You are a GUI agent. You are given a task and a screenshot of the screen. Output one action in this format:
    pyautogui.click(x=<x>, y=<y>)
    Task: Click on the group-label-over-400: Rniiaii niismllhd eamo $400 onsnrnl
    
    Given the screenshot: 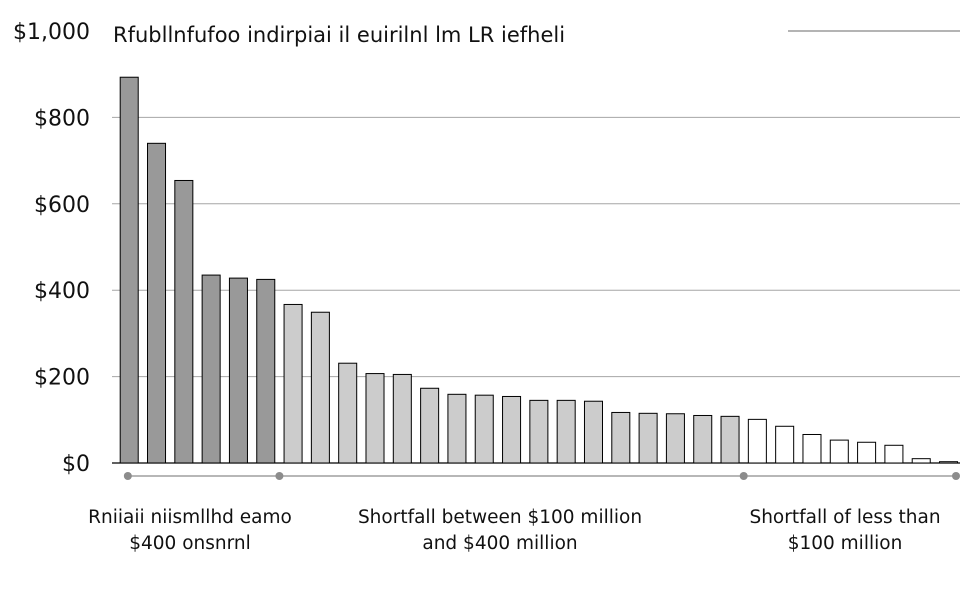 What is the action you would take?
    pyautogui.click(x=190, y=531)
    